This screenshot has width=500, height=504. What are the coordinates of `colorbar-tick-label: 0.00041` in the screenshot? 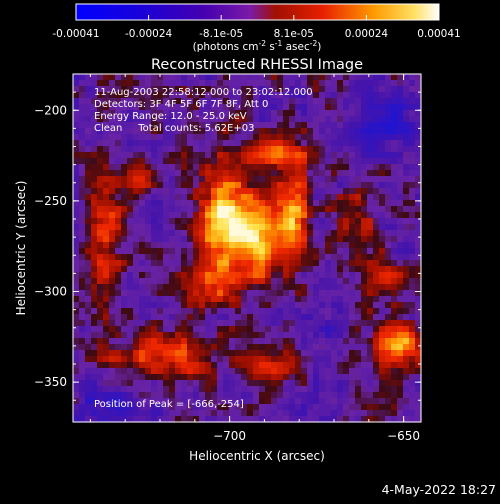 It's located at (438, 34).